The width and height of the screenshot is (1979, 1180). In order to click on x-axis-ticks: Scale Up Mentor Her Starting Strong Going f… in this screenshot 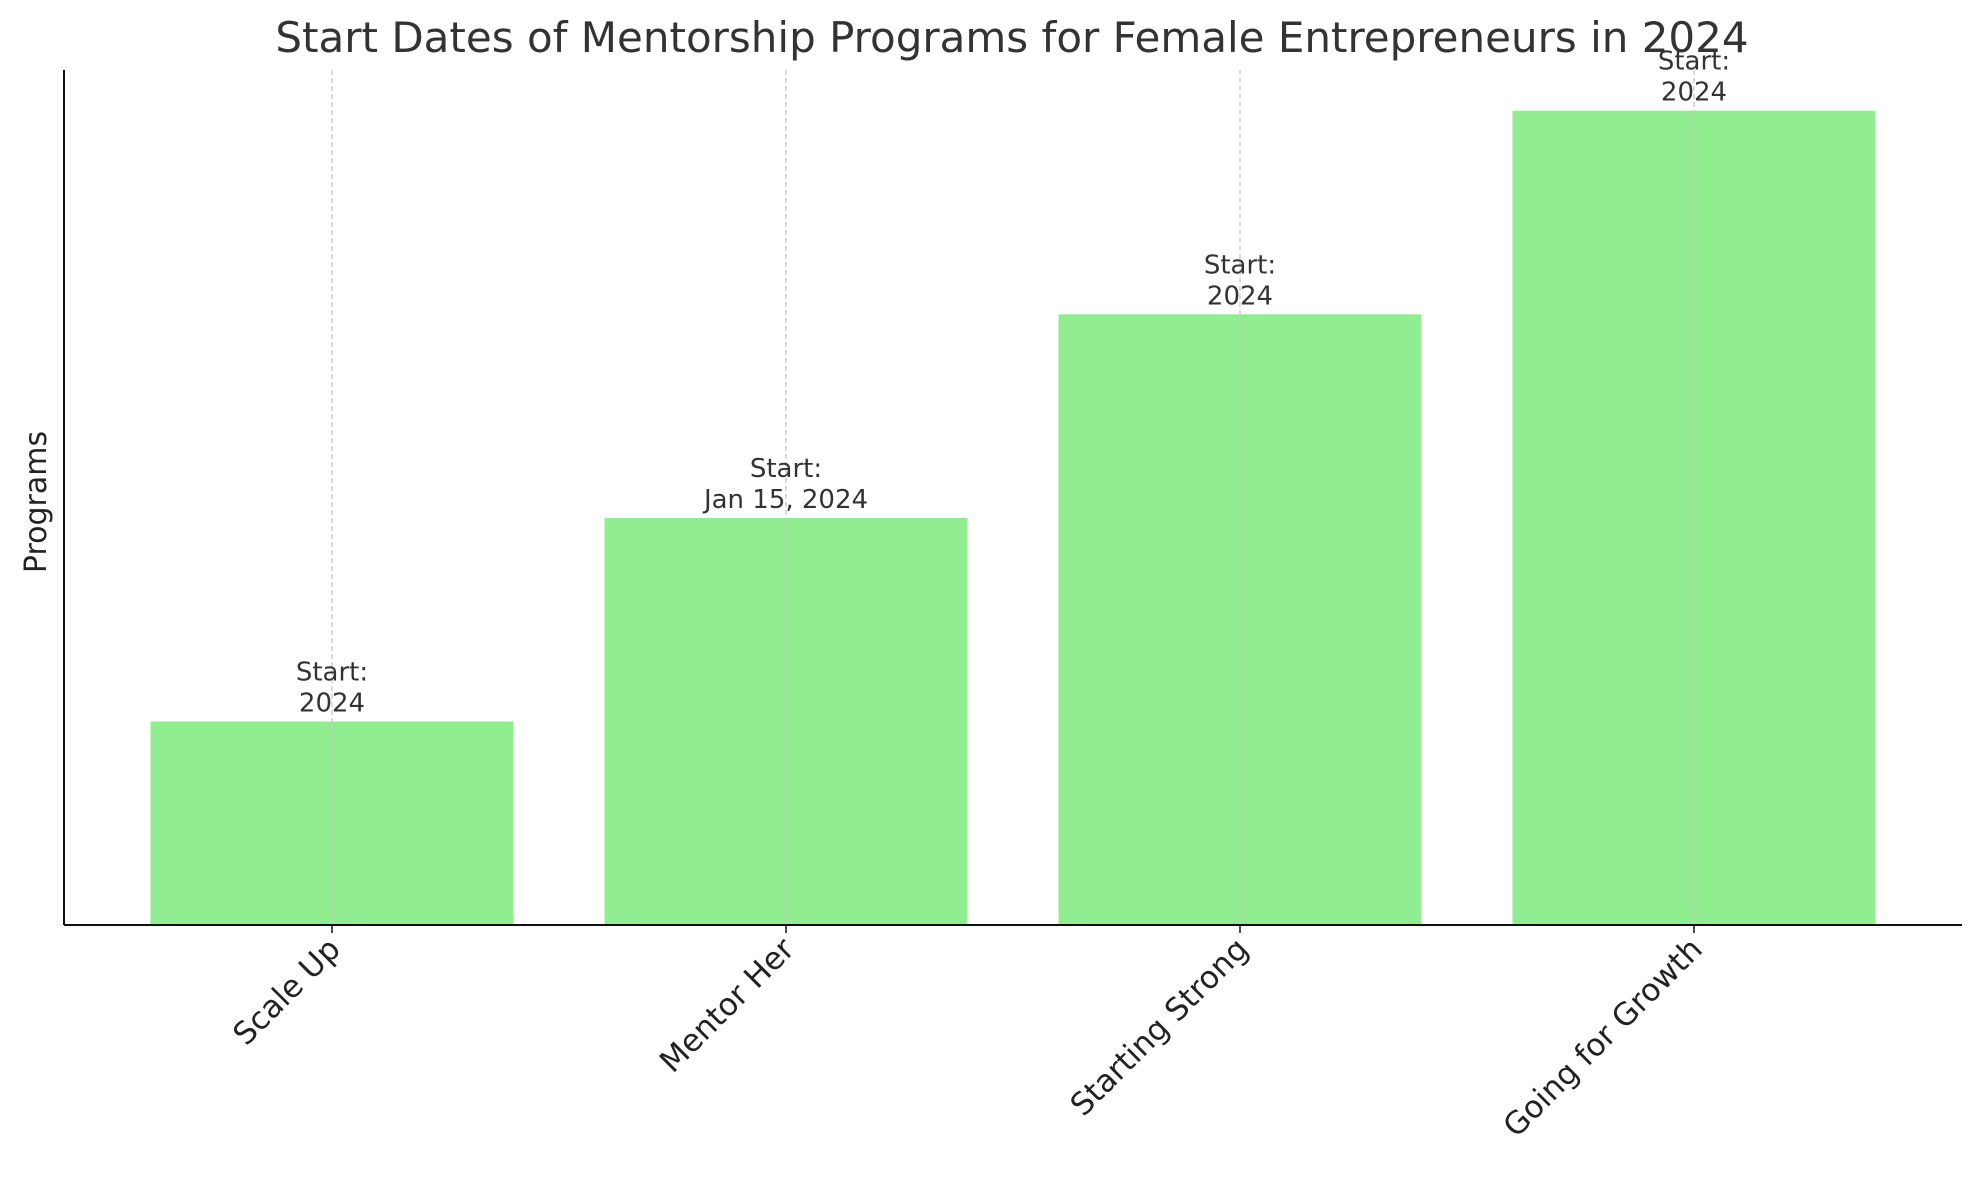, I will do `click(968, 1034)`.